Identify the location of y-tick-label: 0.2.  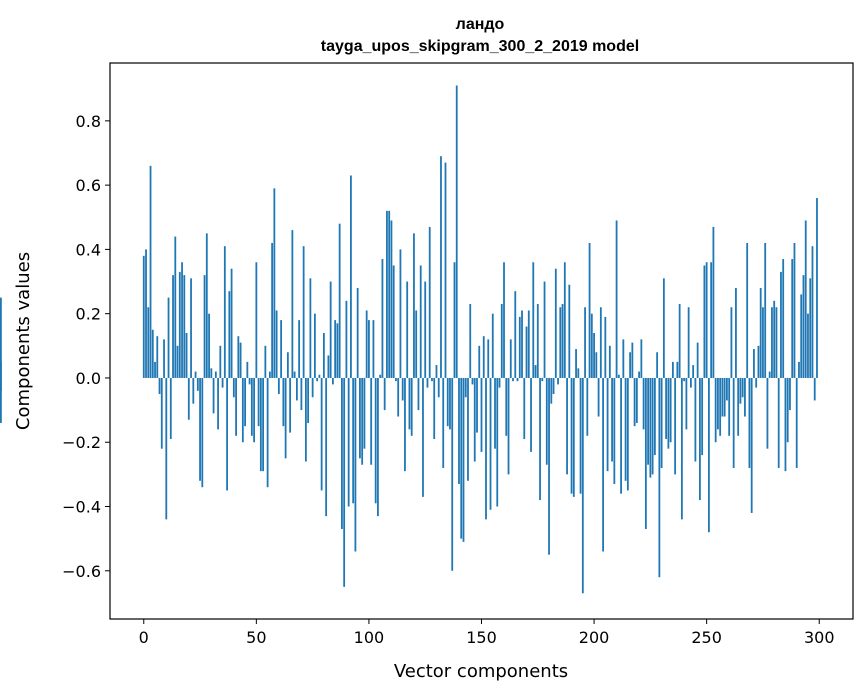
(88, 314).